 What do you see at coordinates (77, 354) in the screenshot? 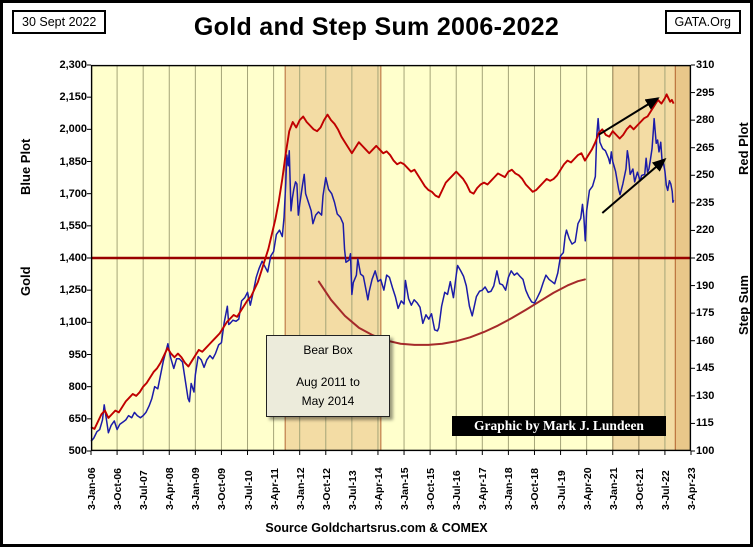
I see `left-axis-tick-label: 950` at bounding box center [77, 354].